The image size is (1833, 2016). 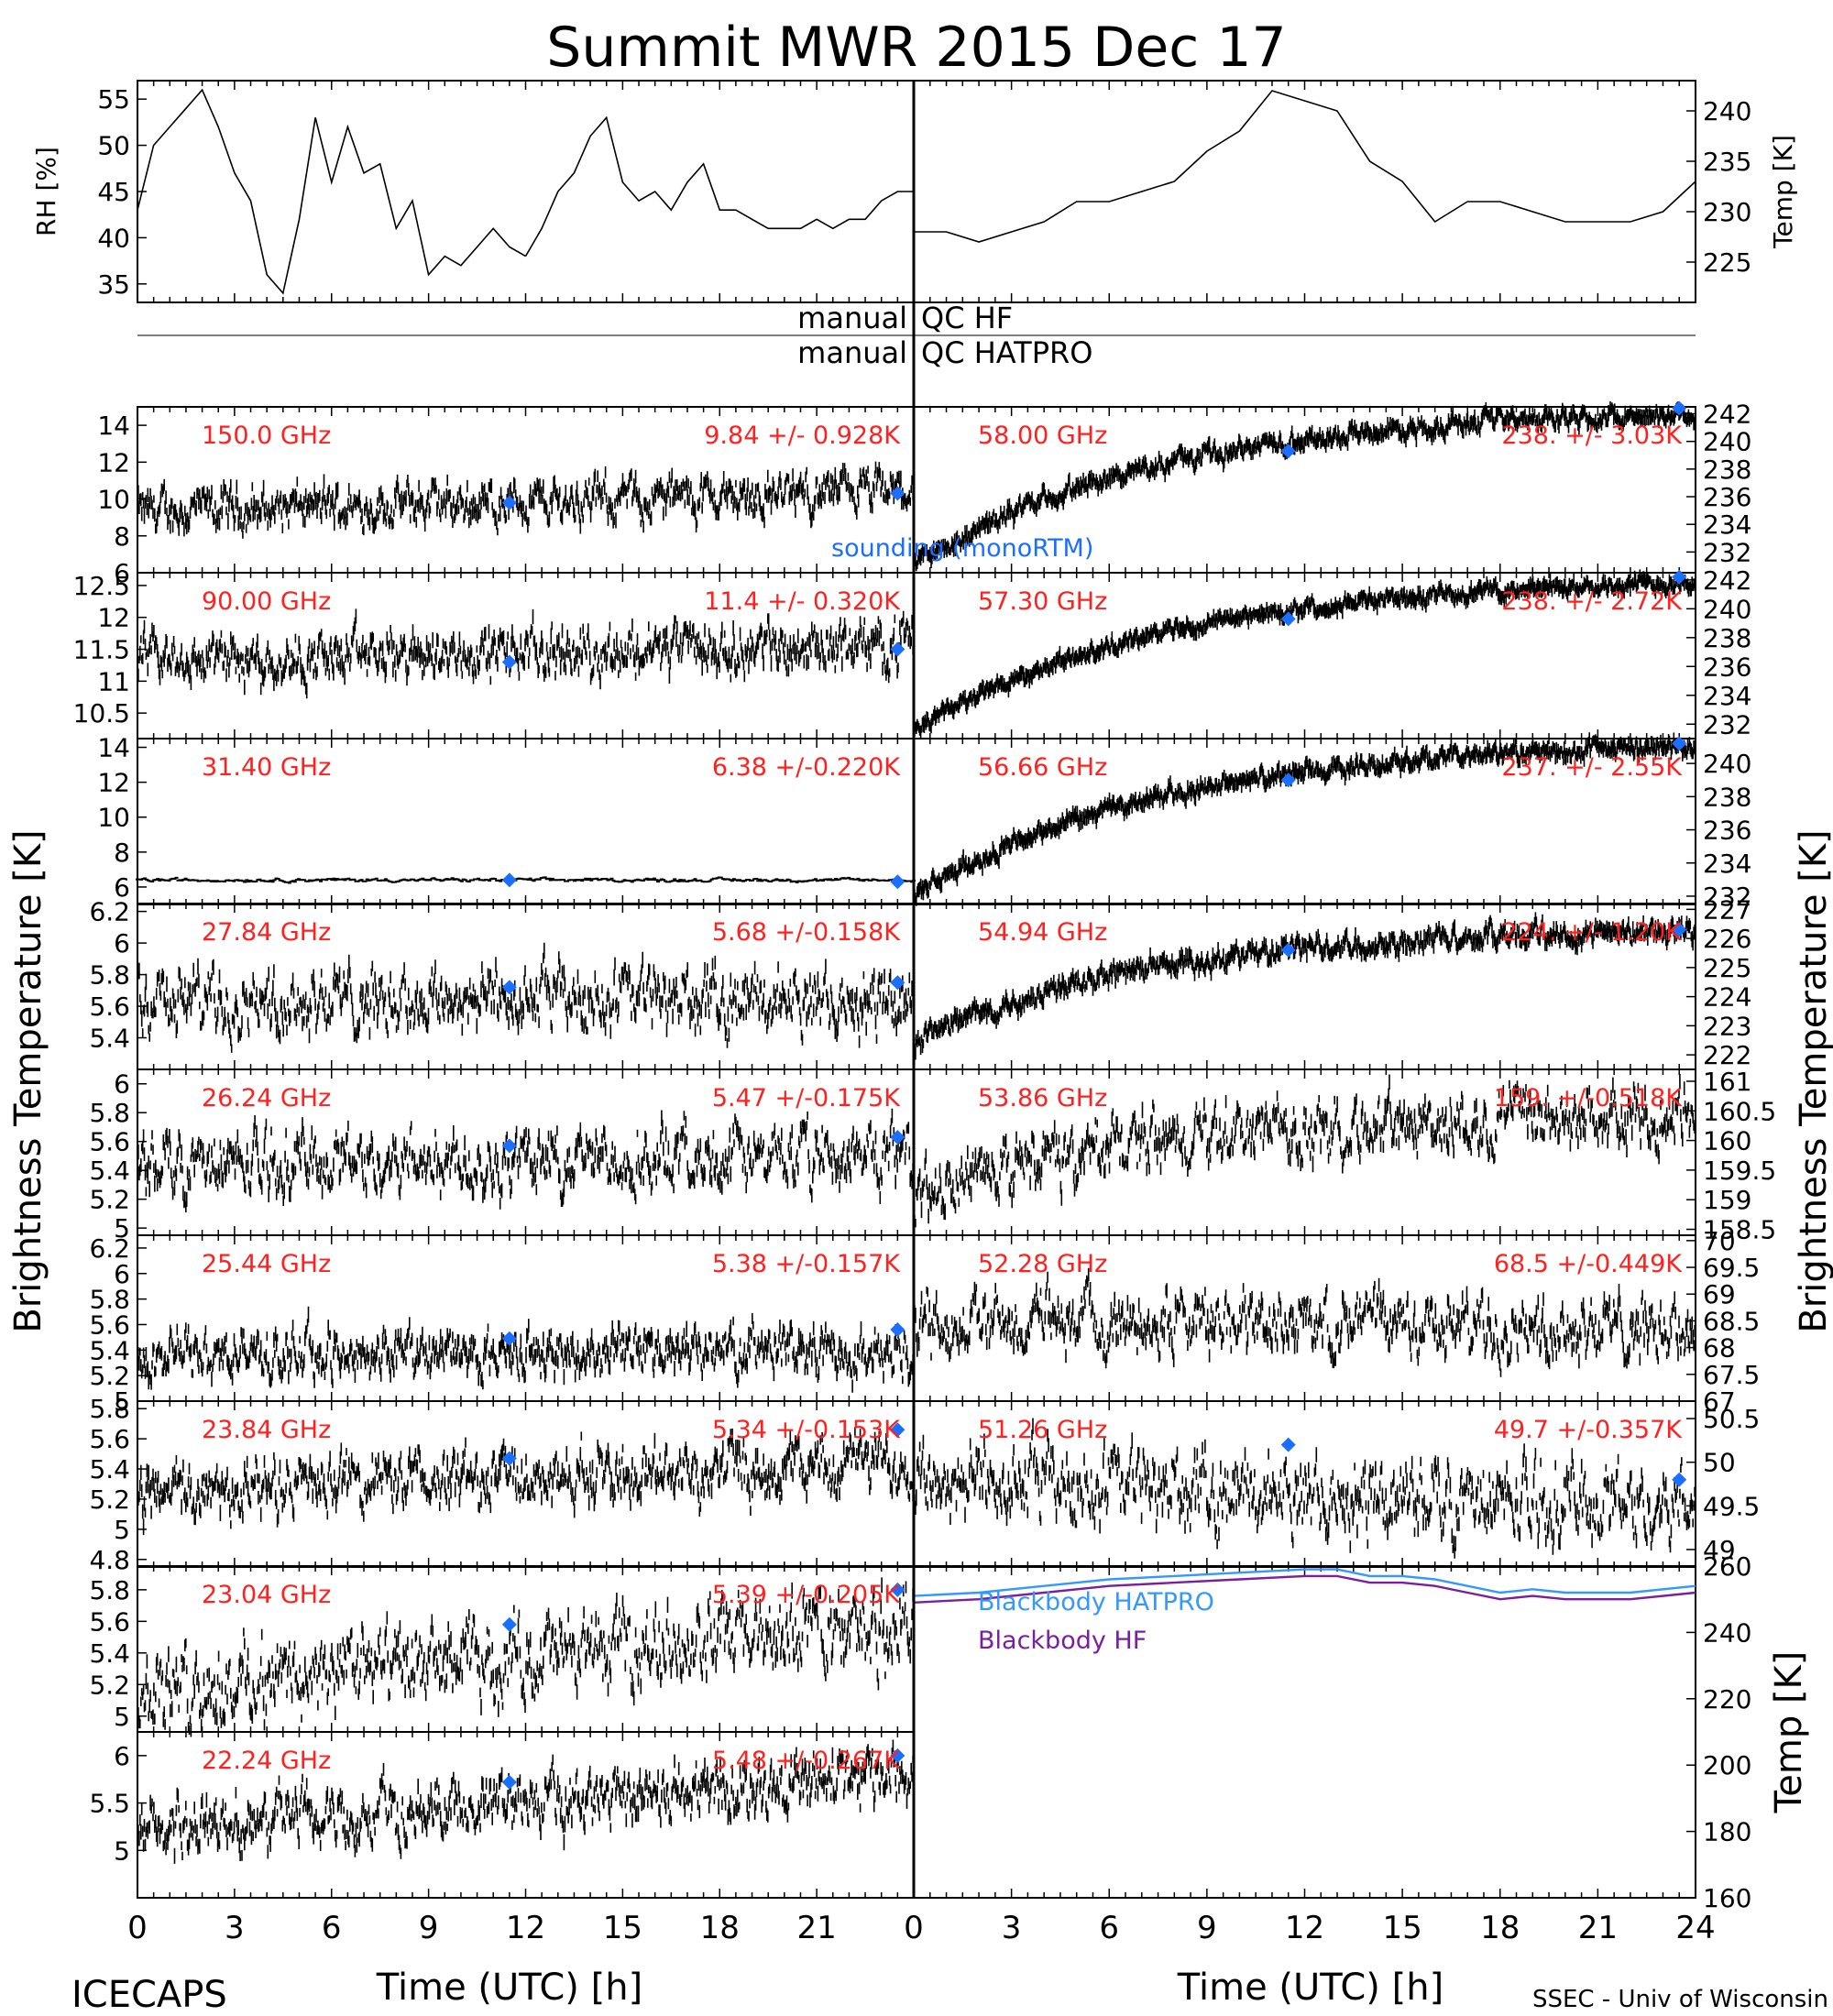 What do you see at coordinates (113, 284) in the screenshot?
I see `y-tick-label: 35` at bounding box center [113, 284].